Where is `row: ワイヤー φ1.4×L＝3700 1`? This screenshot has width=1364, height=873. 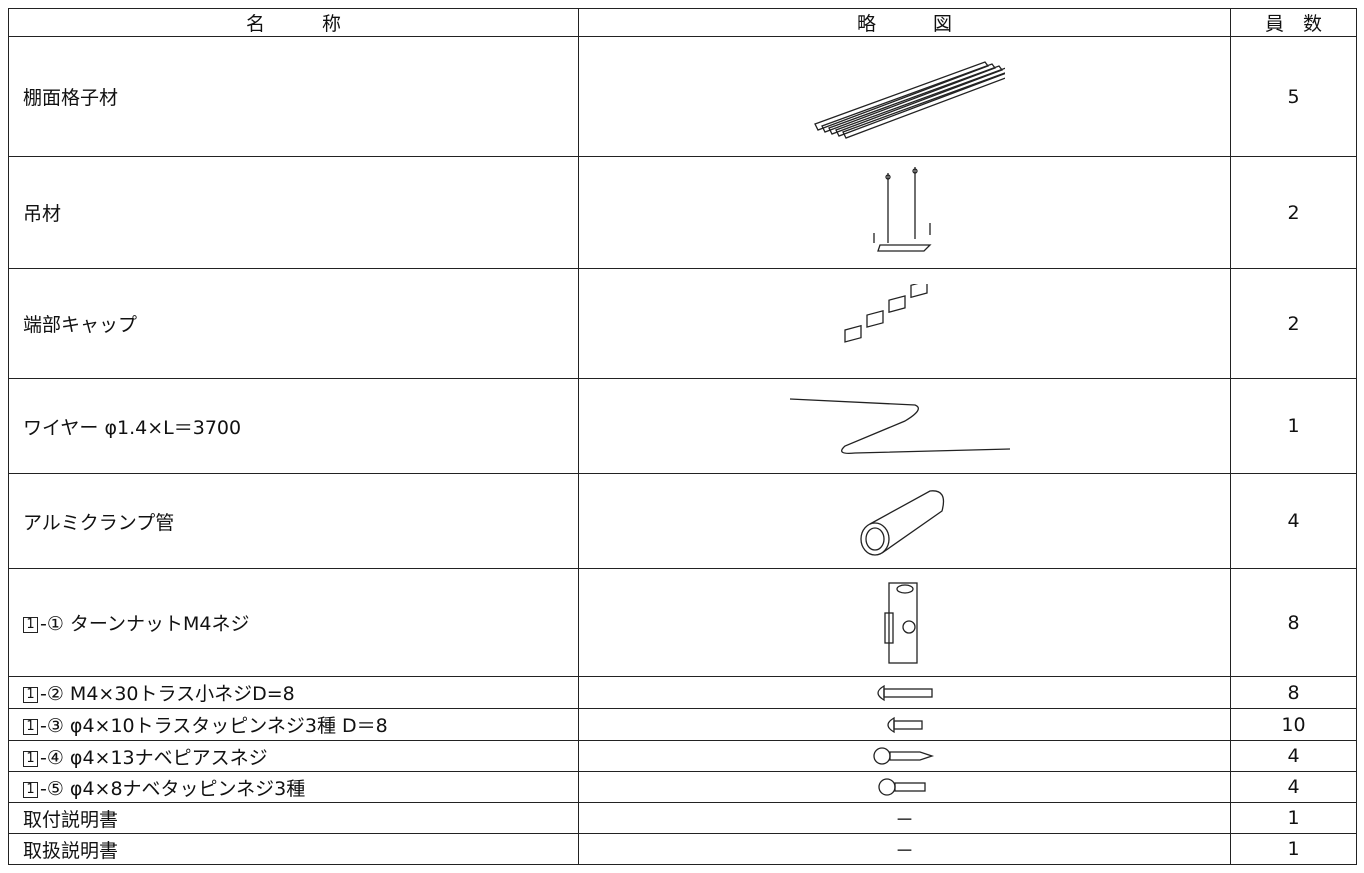 row: ワイヤー φ1.4×L＝3700 1 is located at coordinates (682, 426).